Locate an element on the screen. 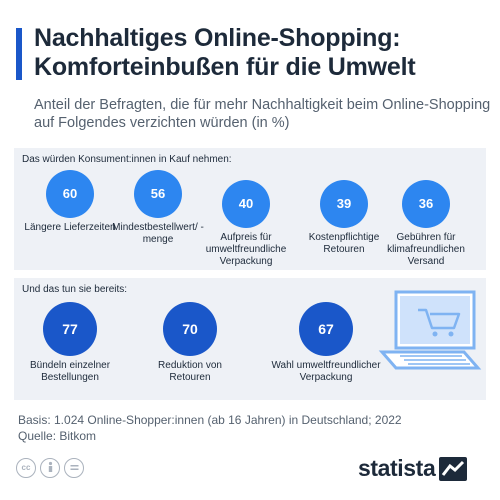 The image size is (500, 500). value-circle: 40 is located at coordinates (246, 204).